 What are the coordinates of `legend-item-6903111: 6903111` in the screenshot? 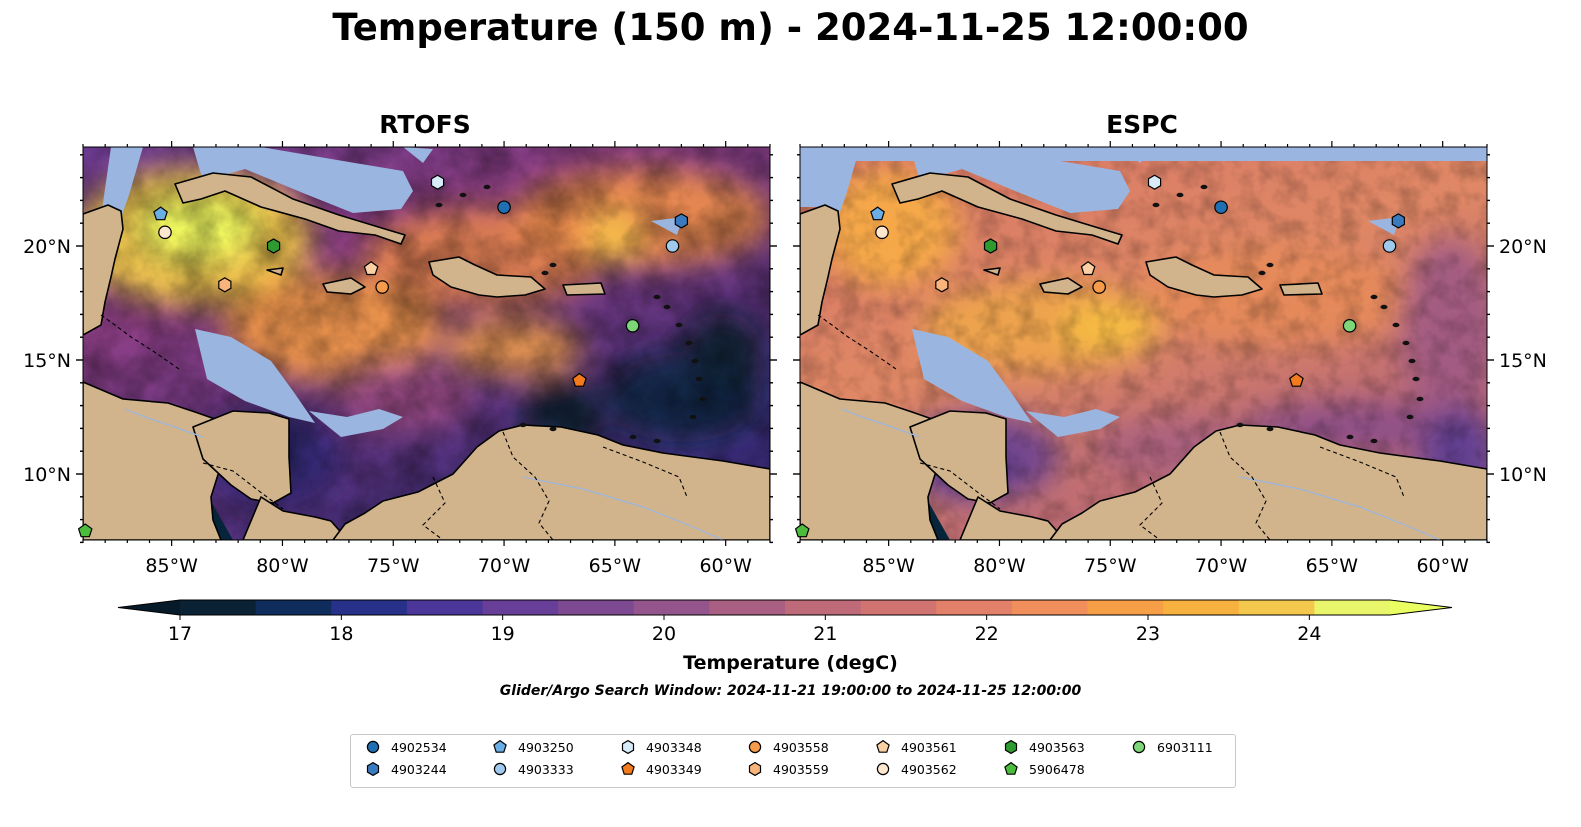 It's located at (1172, 747).